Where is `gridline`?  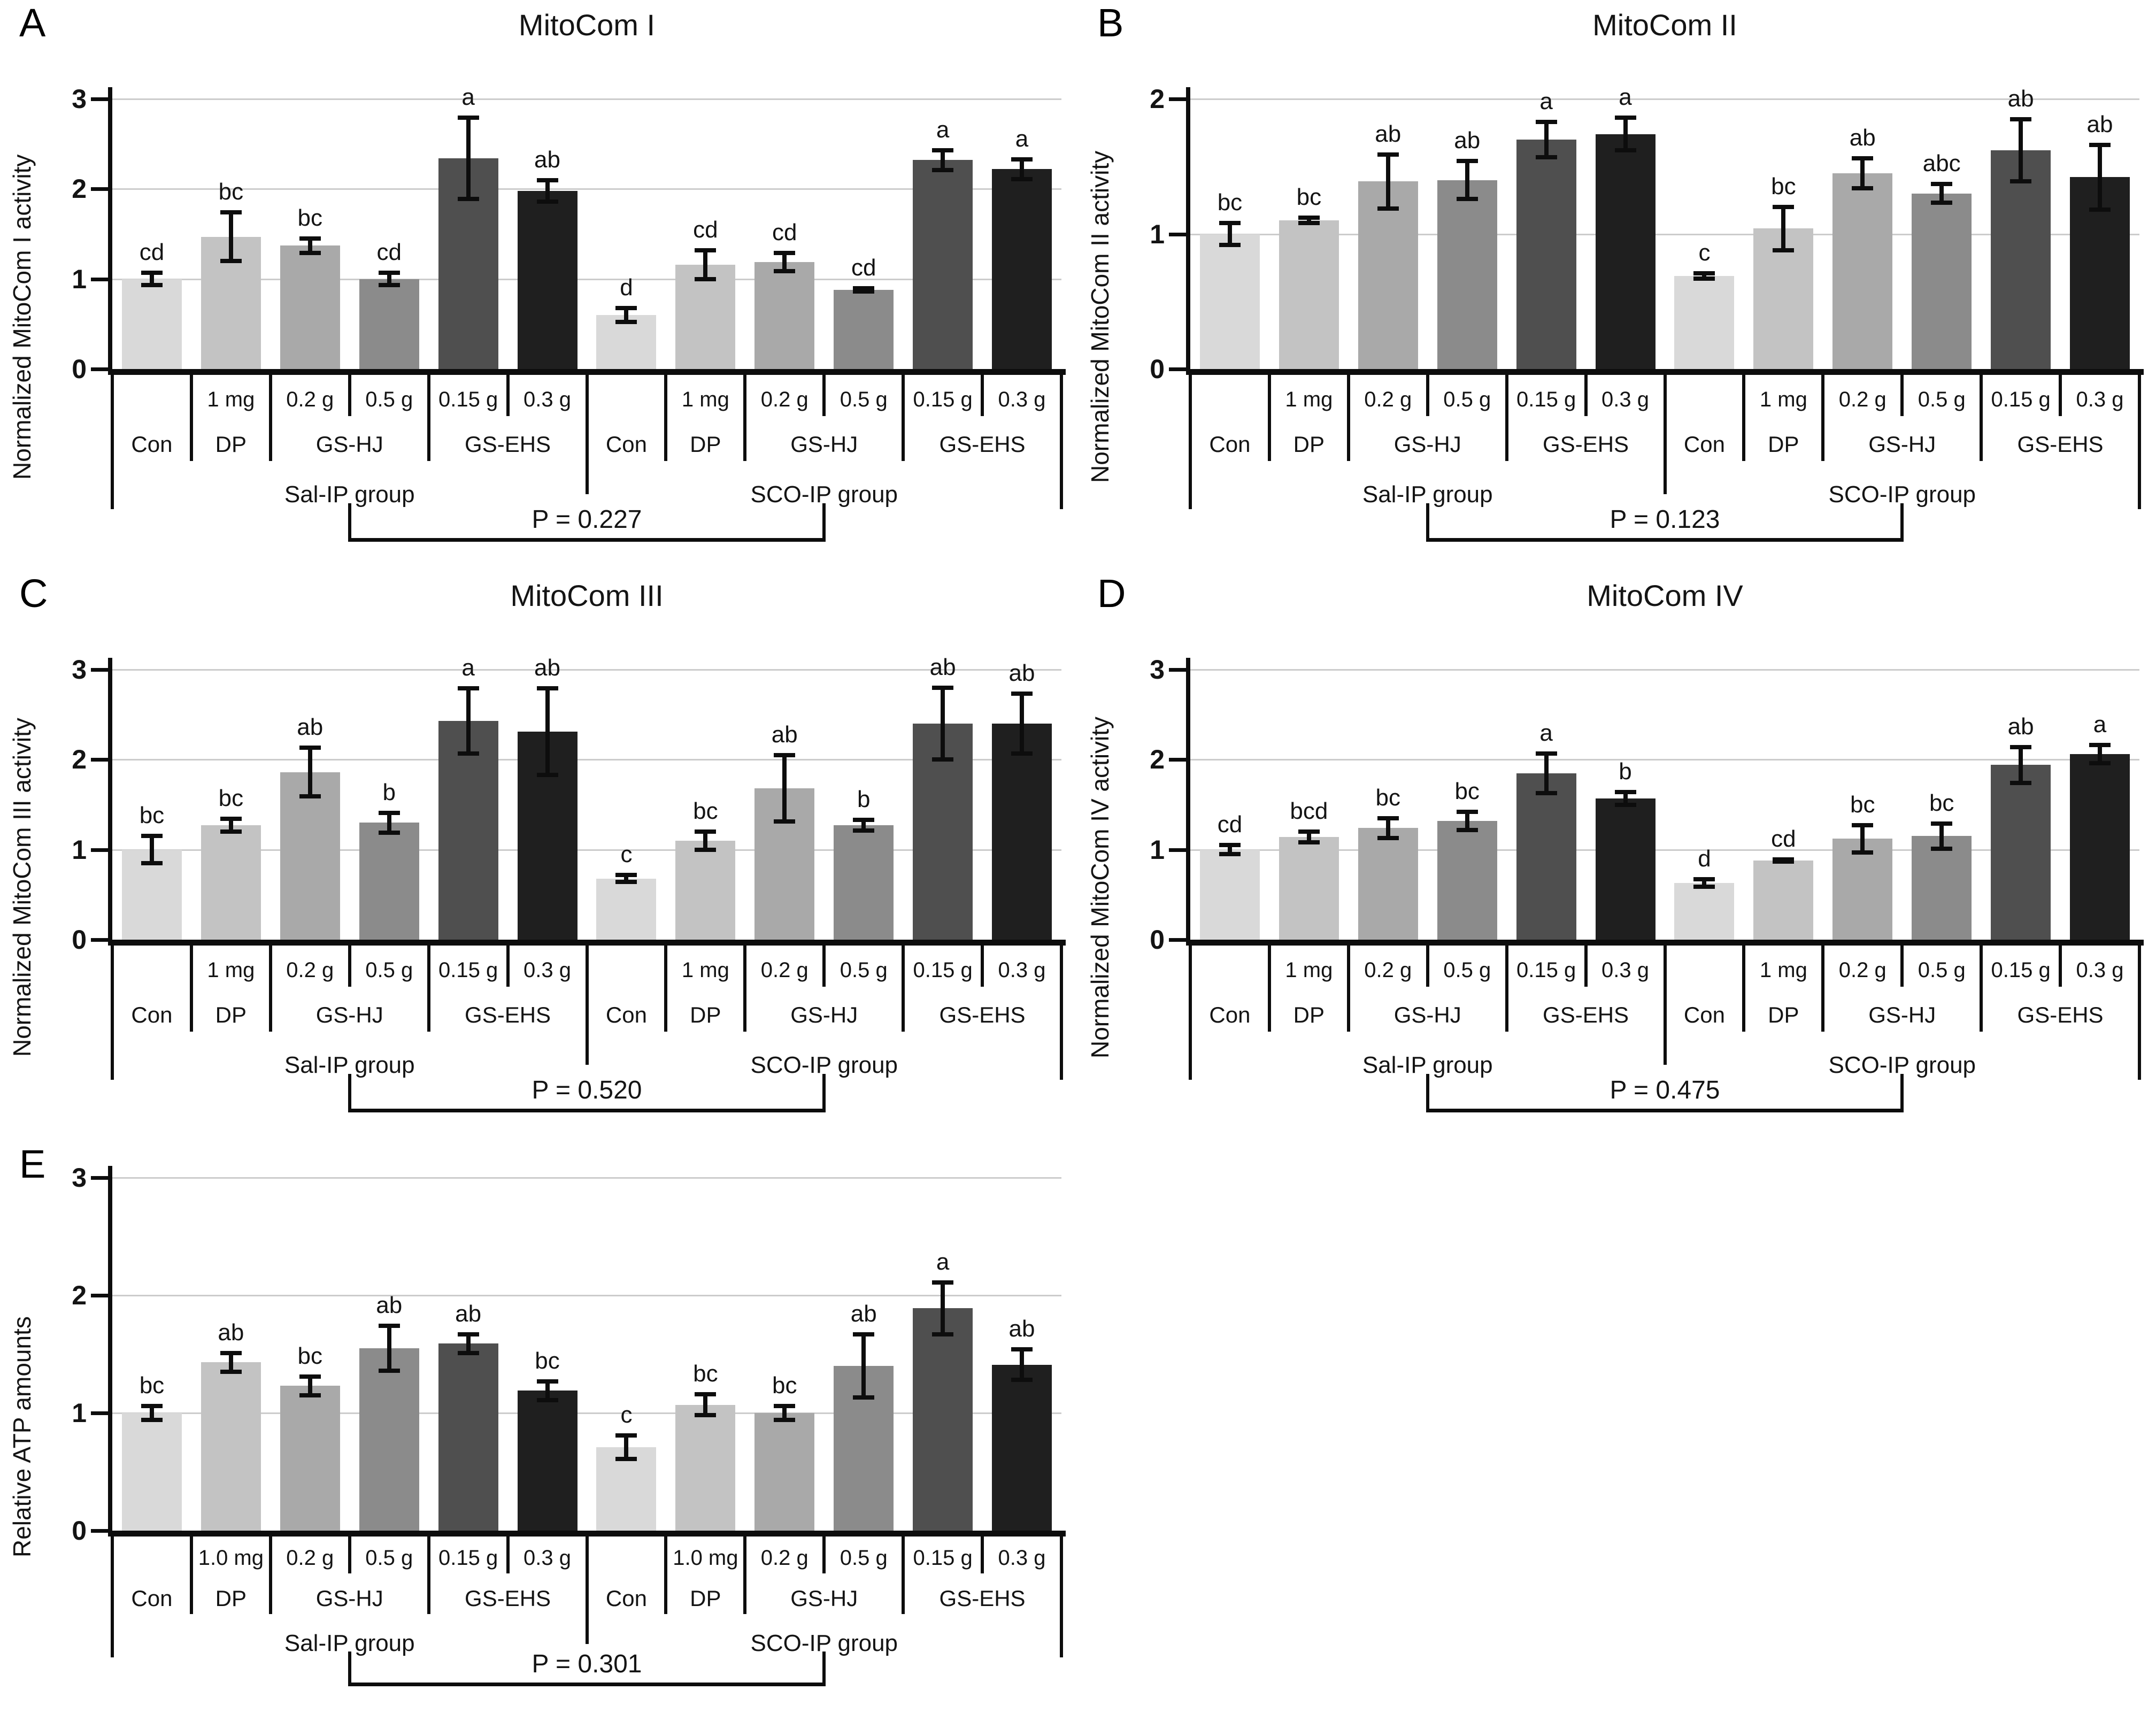
gridline is located at coordinates (586, 670).